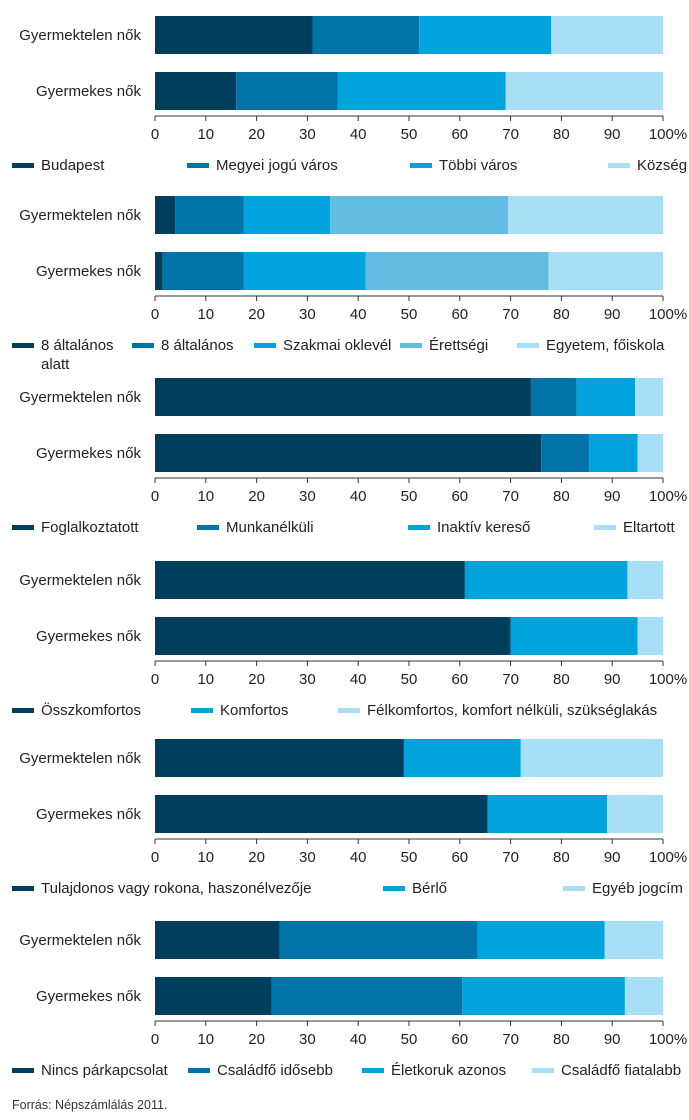 Image resolution: width=689 pixels, height=1120 pixels. Describe the element at coordinates (155, 679) in the screenshot. I see `x-tick-label: 0` at that location.